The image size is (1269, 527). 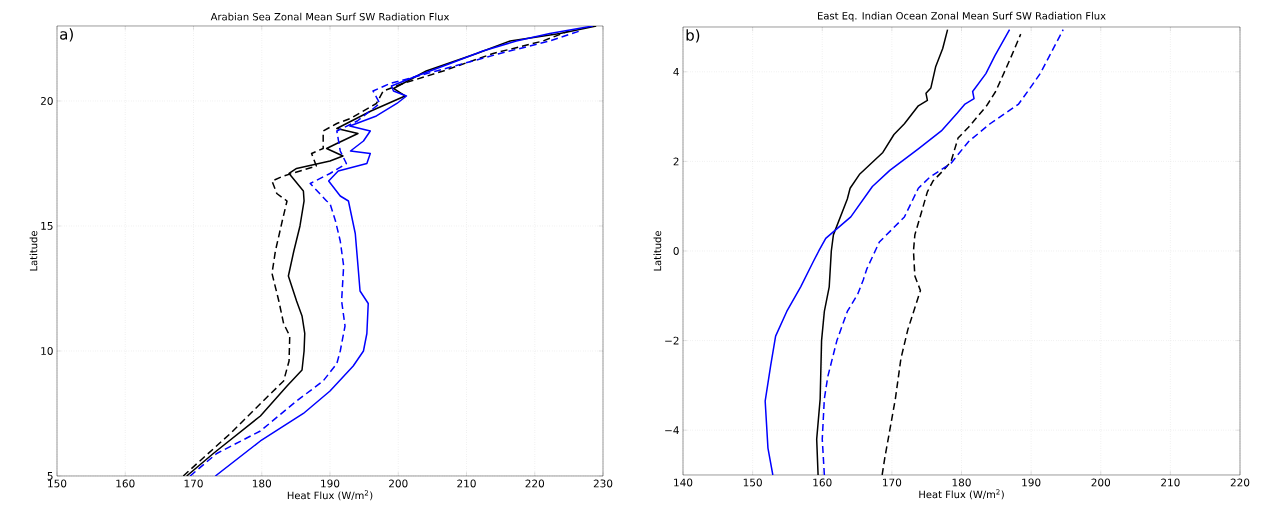 I want to click on annotation: a), so click(x=66, y=35).